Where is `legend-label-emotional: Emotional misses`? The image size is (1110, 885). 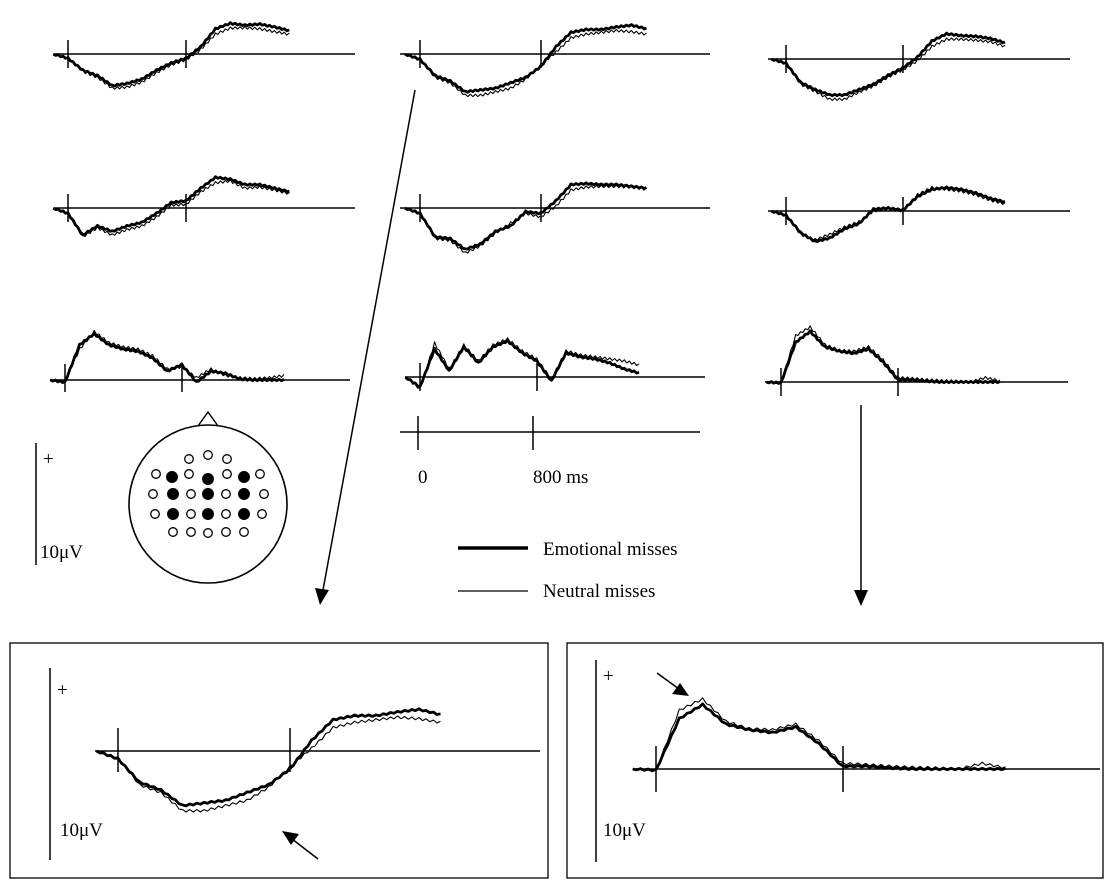
legend-label-emotional: Emotional misses is located at coordinates (610, 549).